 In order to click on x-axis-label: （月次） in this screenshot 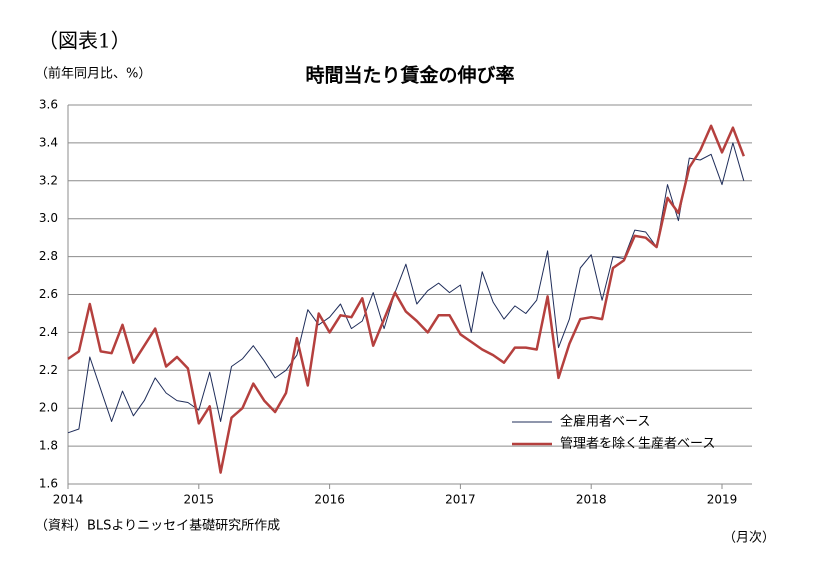, I will do `click(749, 538)`.